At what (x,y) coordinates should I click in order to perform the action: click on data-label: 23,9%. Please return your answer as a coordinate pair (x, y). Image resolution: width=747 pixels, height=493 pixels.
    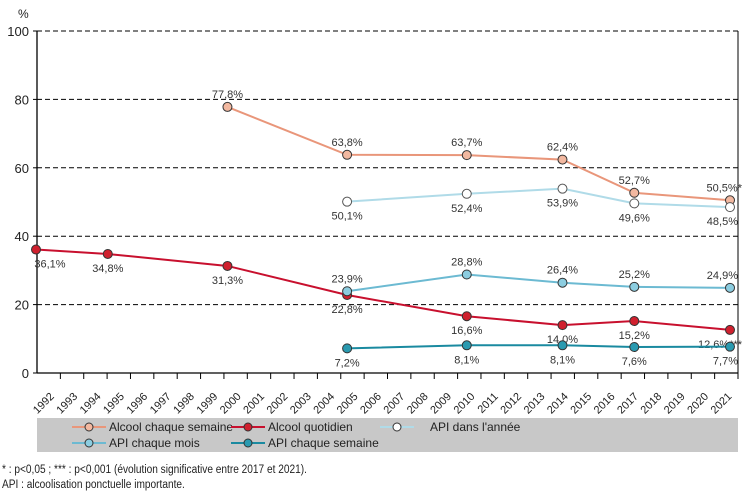
    Looking at the image, I should click on (347, 279).